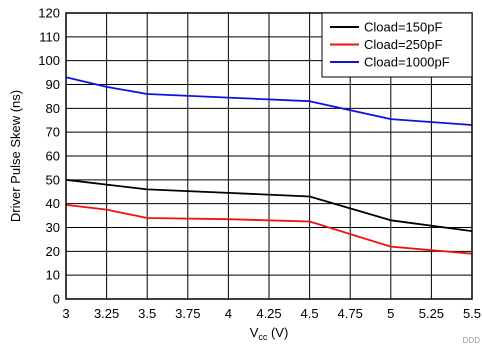  I want to click on x-tick-label: 4.75, so click(350, 313).